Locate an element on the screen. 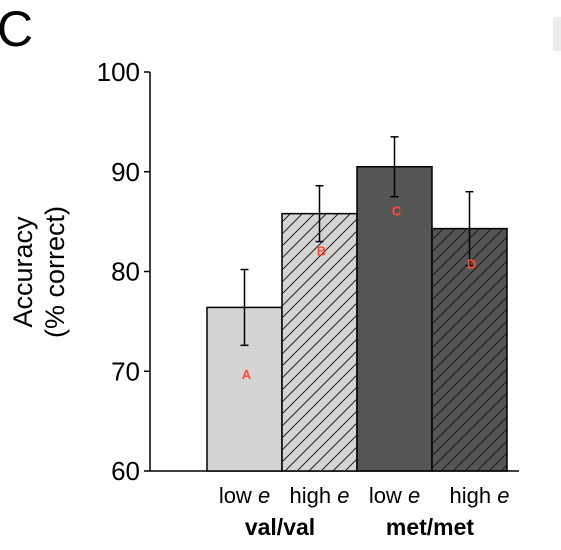 The height and width of the screenshot is (550, 561). y-axis-label-line-2: (% correct) is located at coordinates (55, 272).